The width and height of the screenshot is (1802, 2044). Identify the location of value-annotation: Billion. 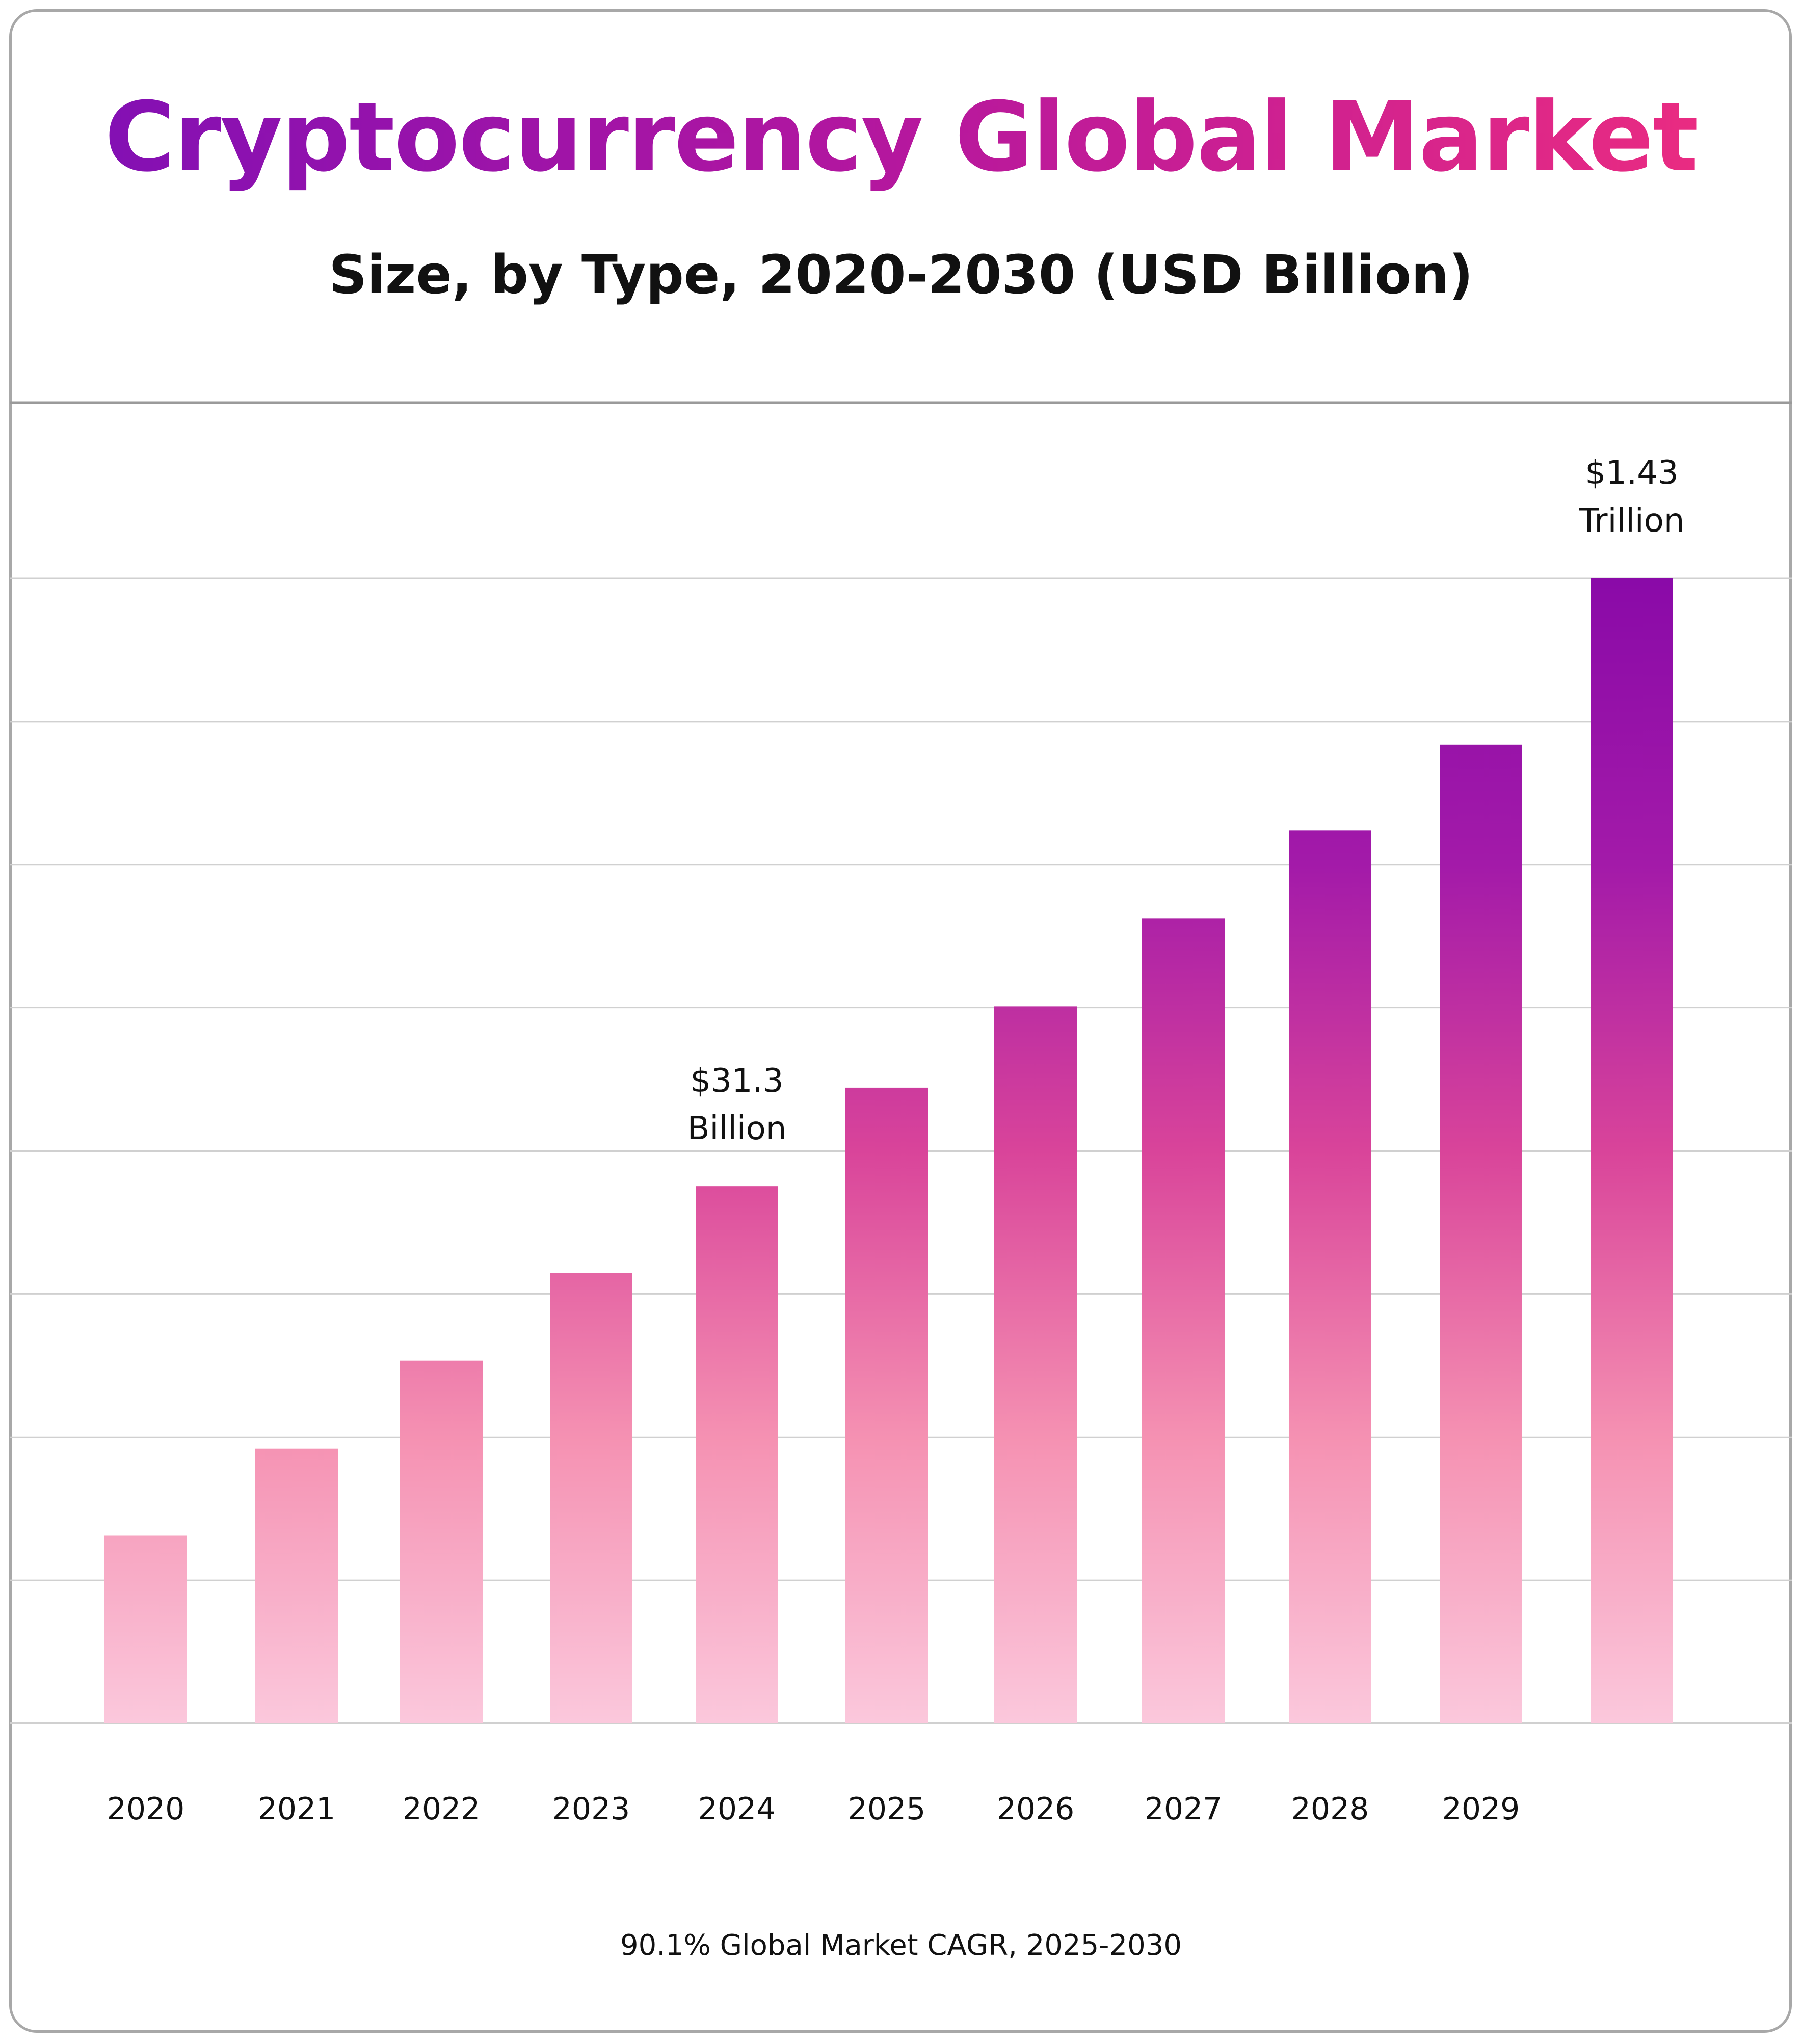
(737, 1129).